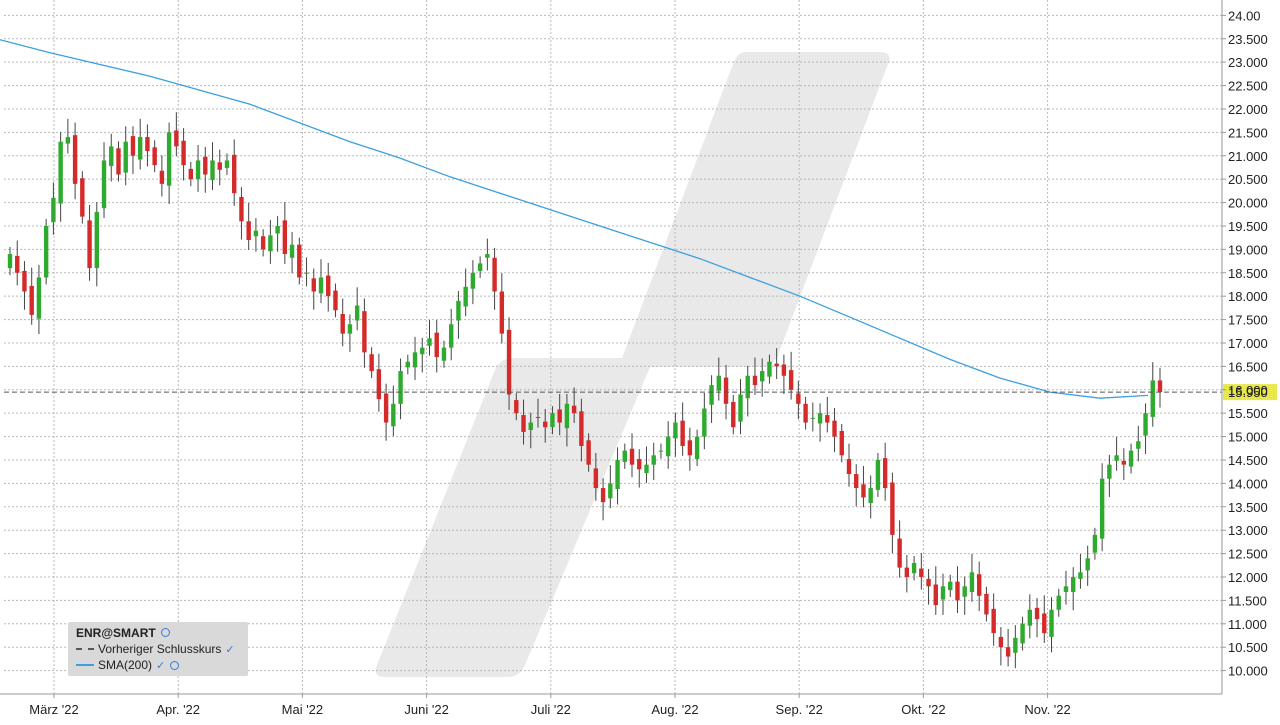 This screenshot has height=725, width=1280. I want to click on y-tick-label: 15.500, so click(1248, 413).